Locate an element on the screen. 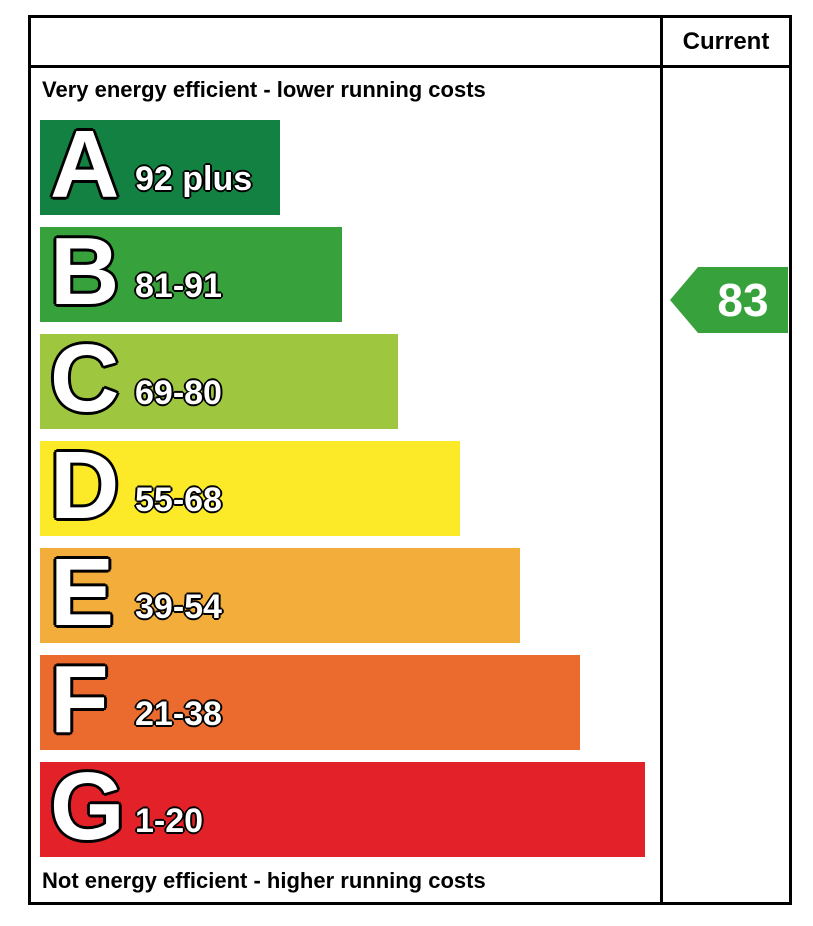  current-column-header: Current is located at coordinates (726, 43).